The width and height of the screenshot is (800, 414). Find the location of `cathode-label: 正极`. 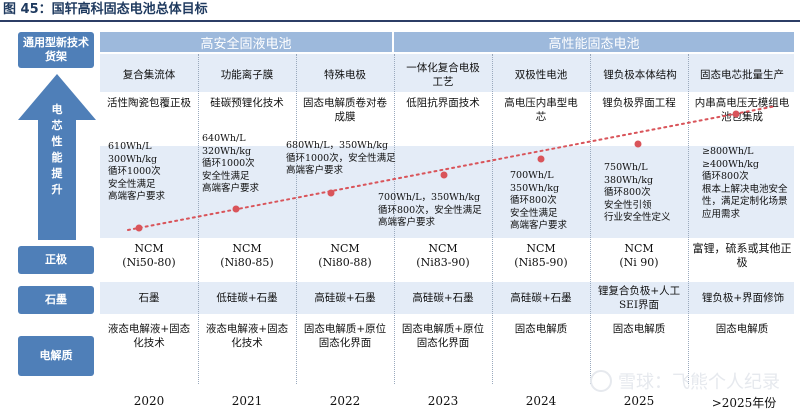

cathode-label: 正极 is located at coordinates (56, 260).